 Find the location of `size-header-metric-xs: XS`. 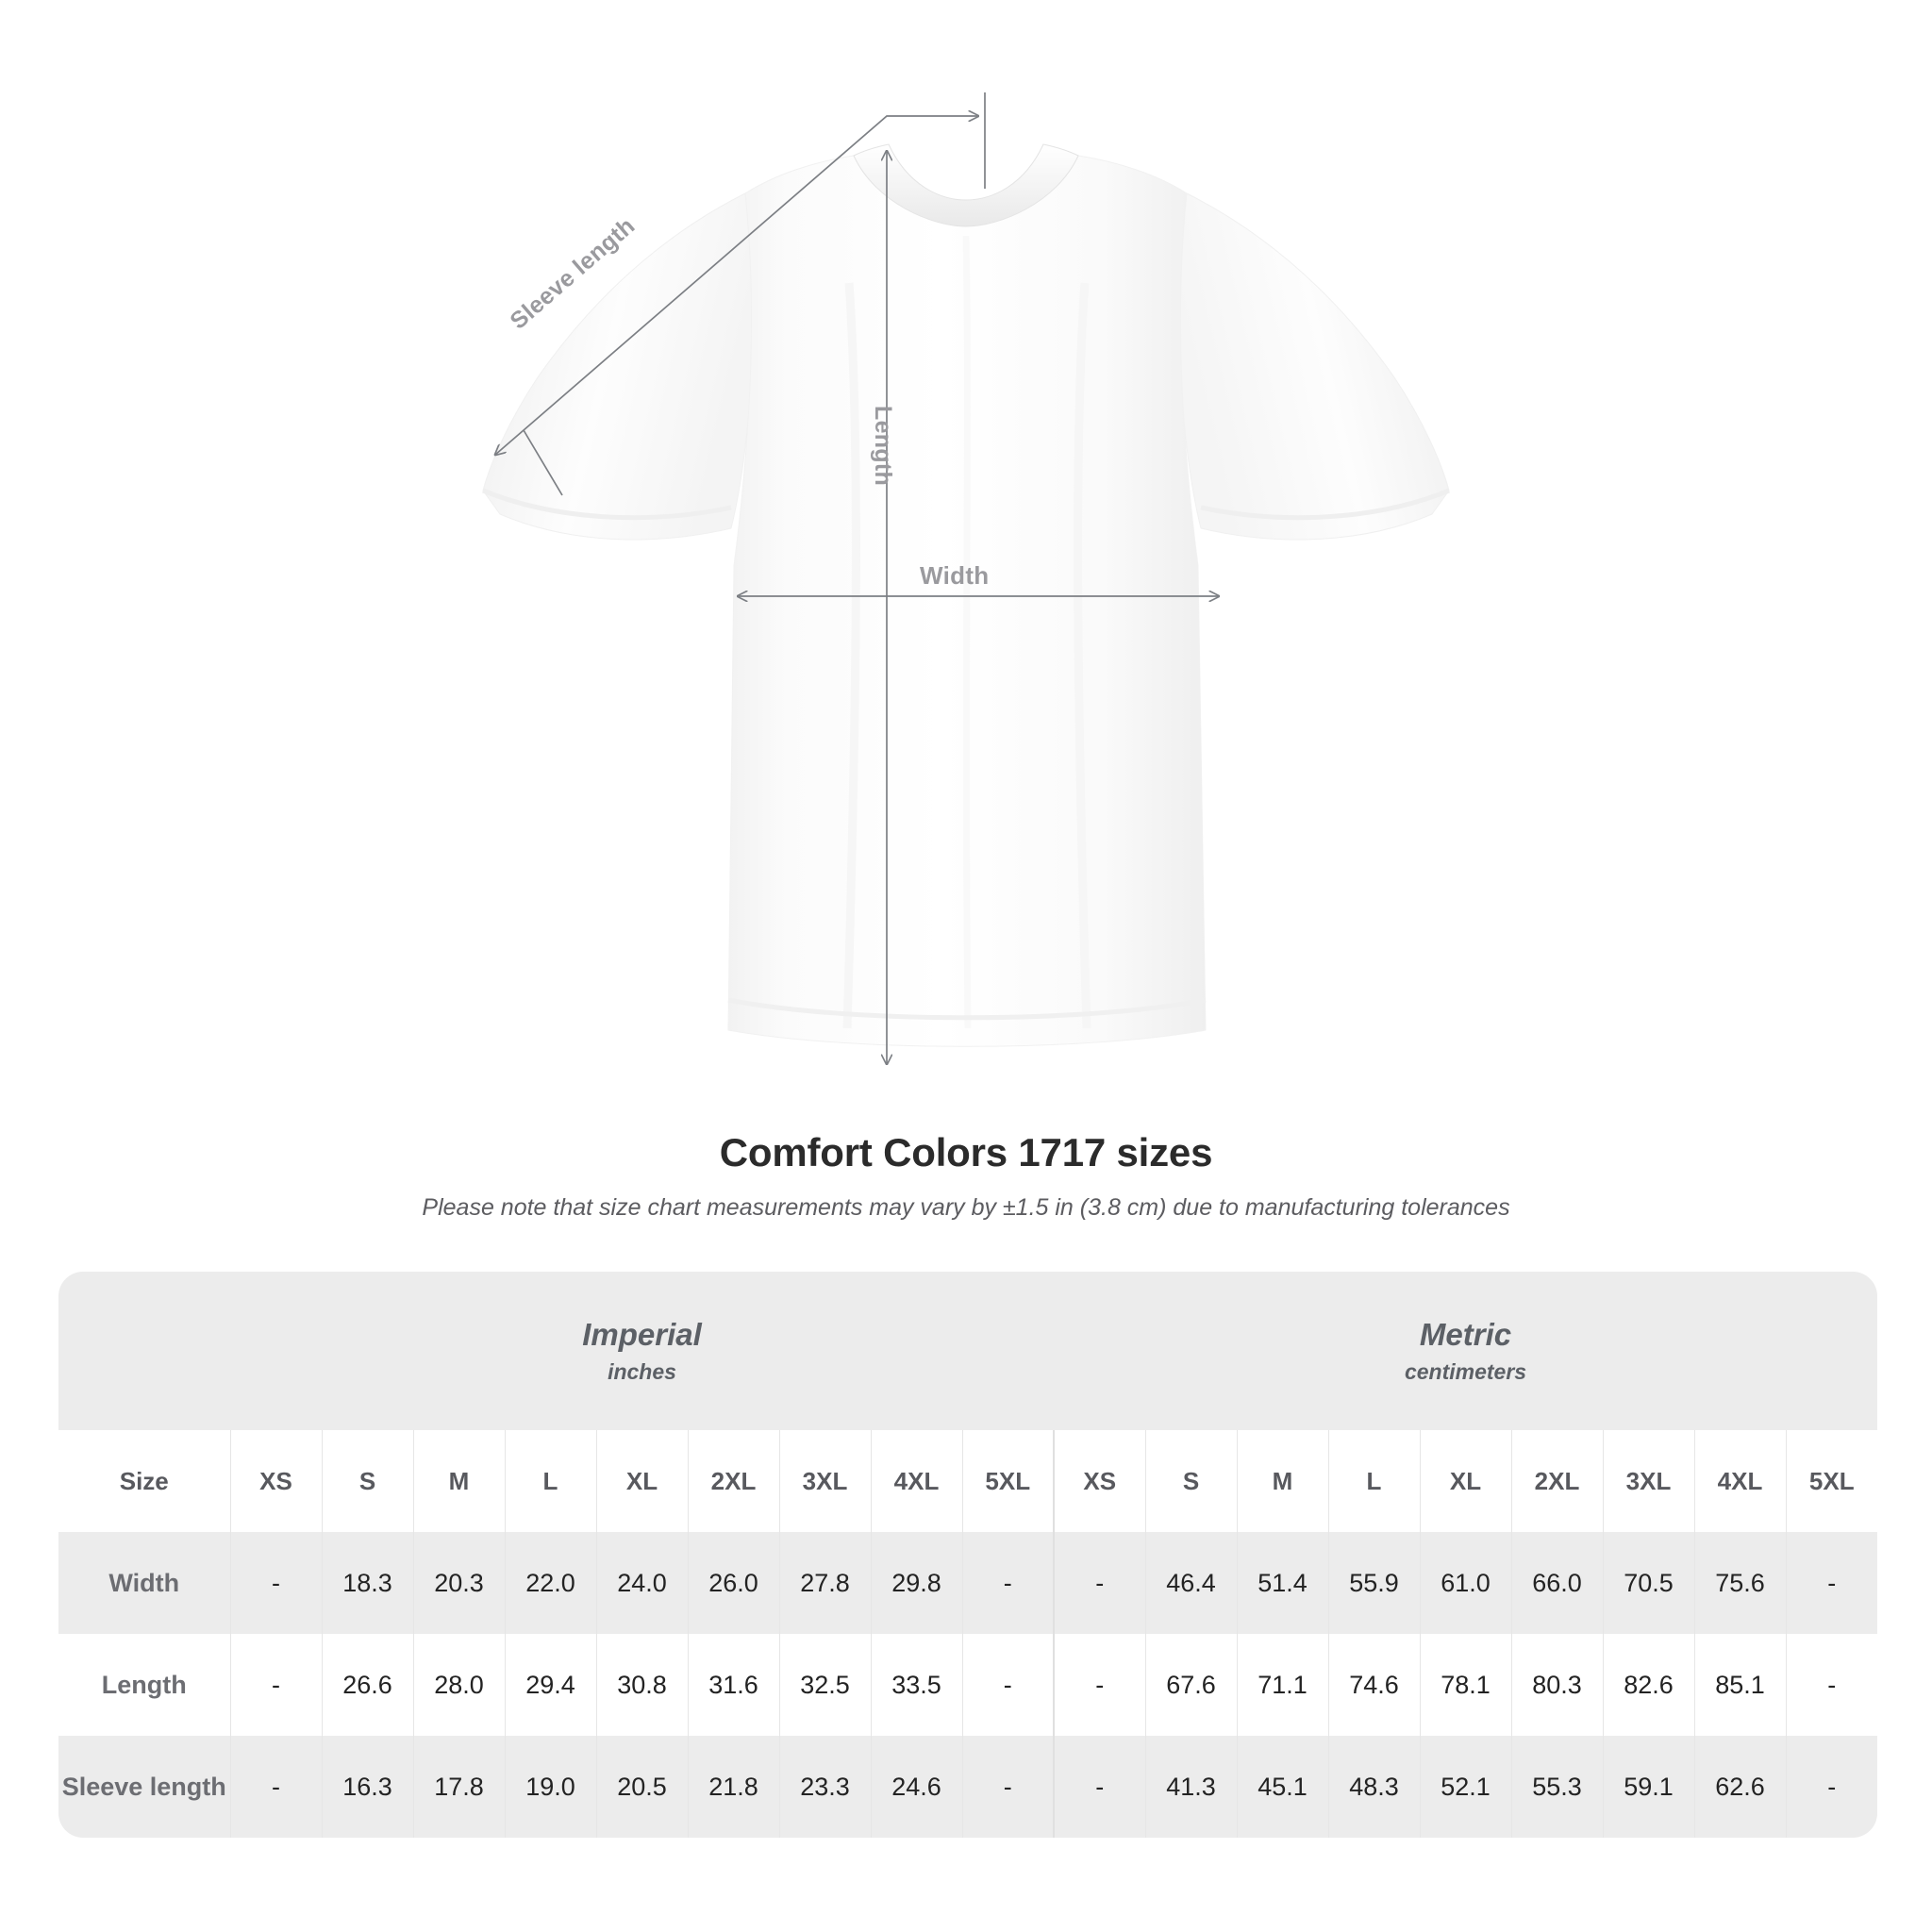

size-header-metric-xs: XS is located at coordinates (1099, 1481).